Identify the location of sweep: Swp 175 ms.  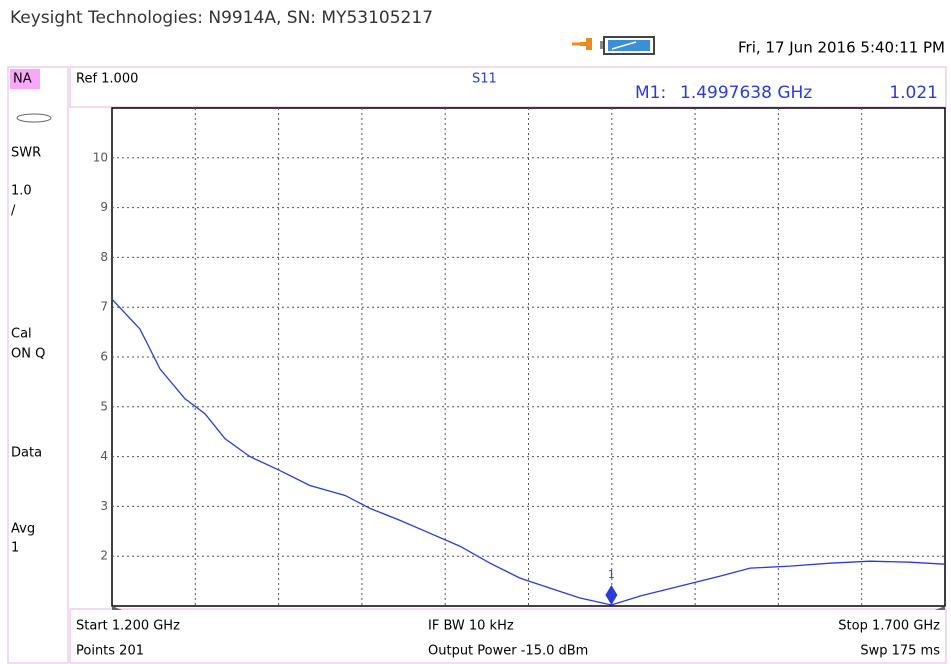
(900, 651).